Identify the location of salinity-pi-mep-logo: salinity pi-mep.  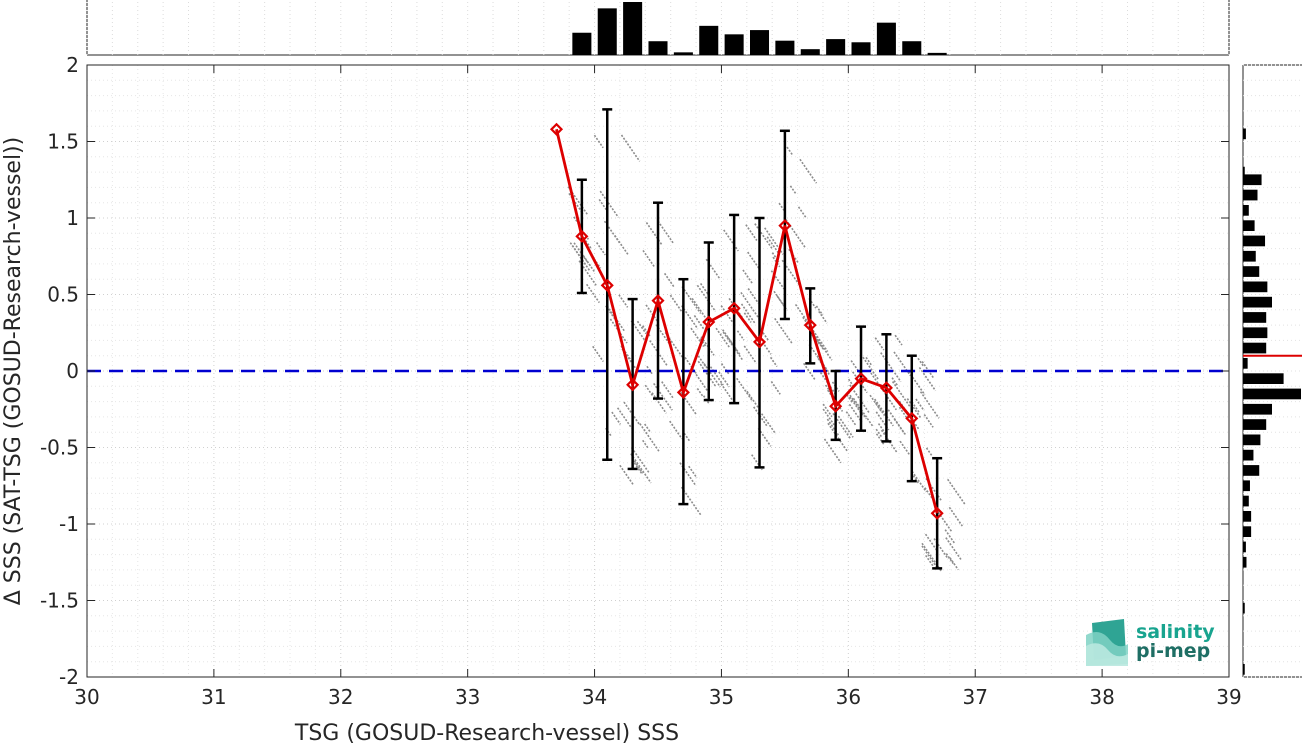
(1150, 642).